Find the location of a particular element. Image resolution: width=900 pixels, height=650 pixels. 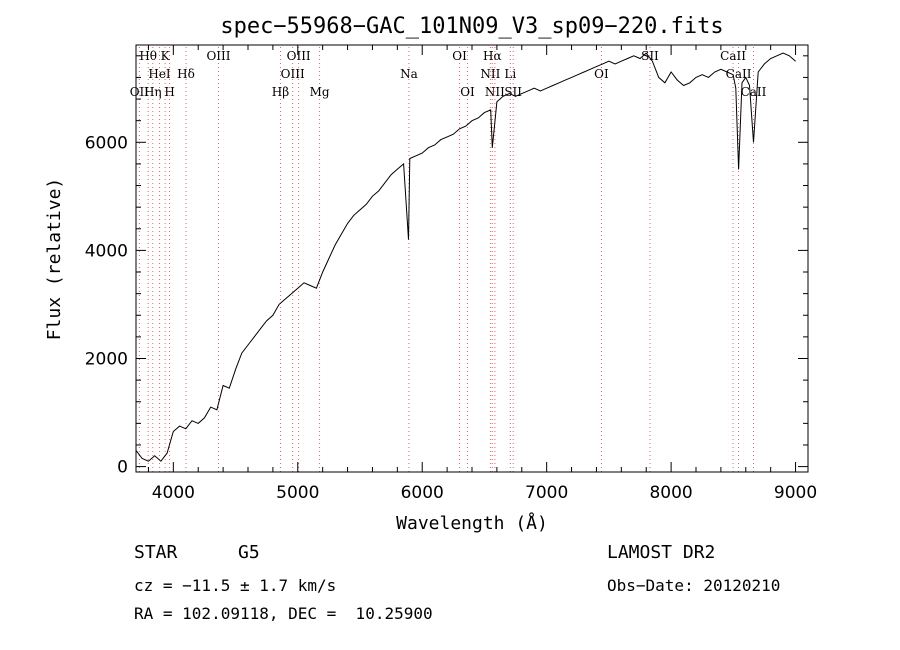

spectral-line-label: HeI is located at coordinates (159, 74).